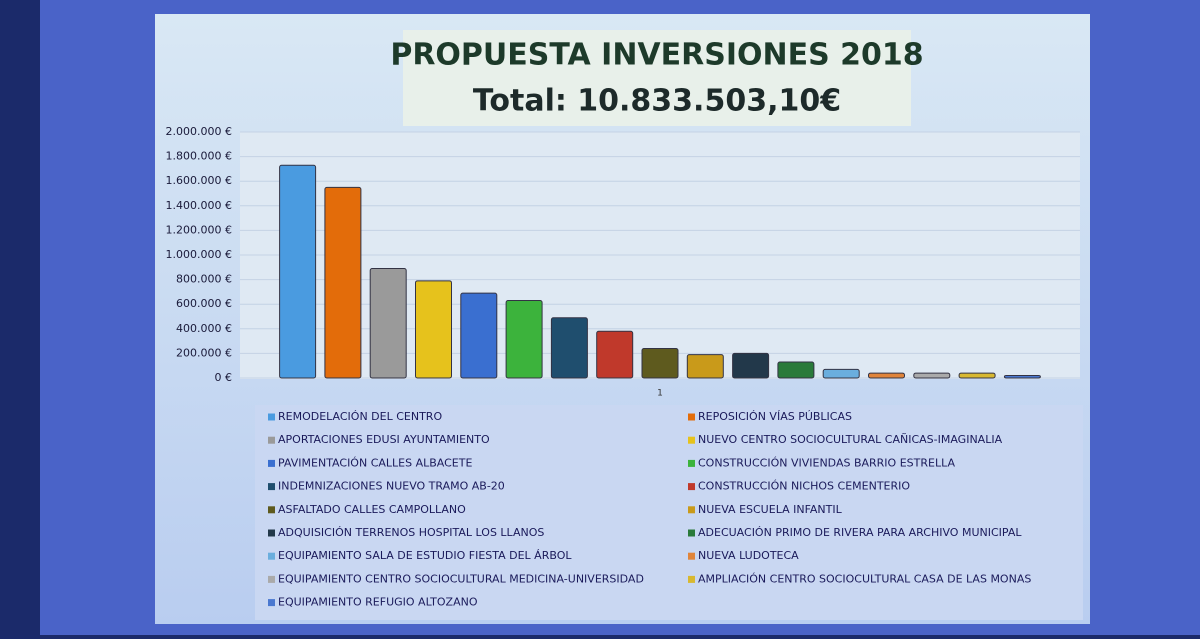  Describe the element at coordinates (199, 180) in the screenshot. I see `y-tick-label: 1.600.000 €` at that location.